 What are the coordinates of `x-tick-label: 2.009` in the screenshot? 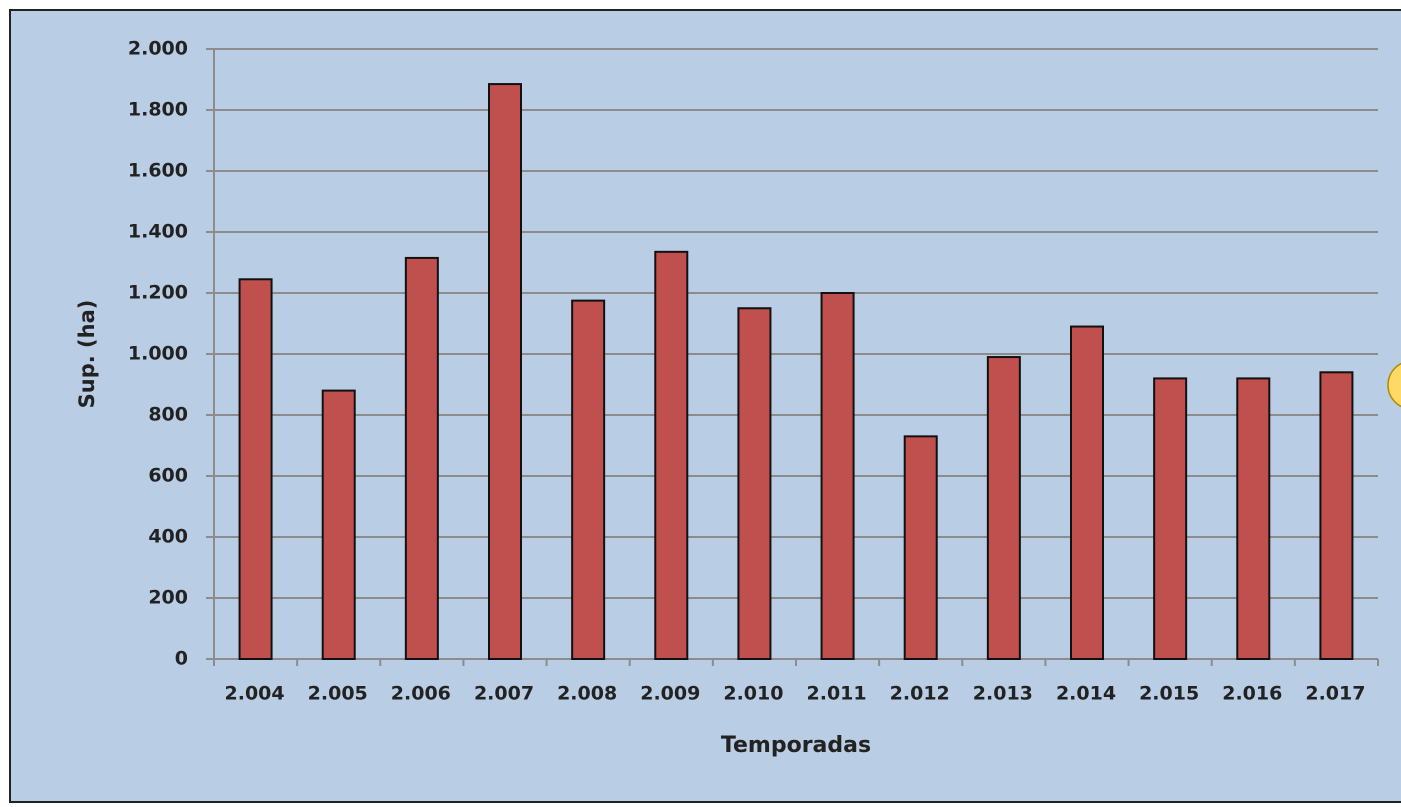 It's located at (670, 694).